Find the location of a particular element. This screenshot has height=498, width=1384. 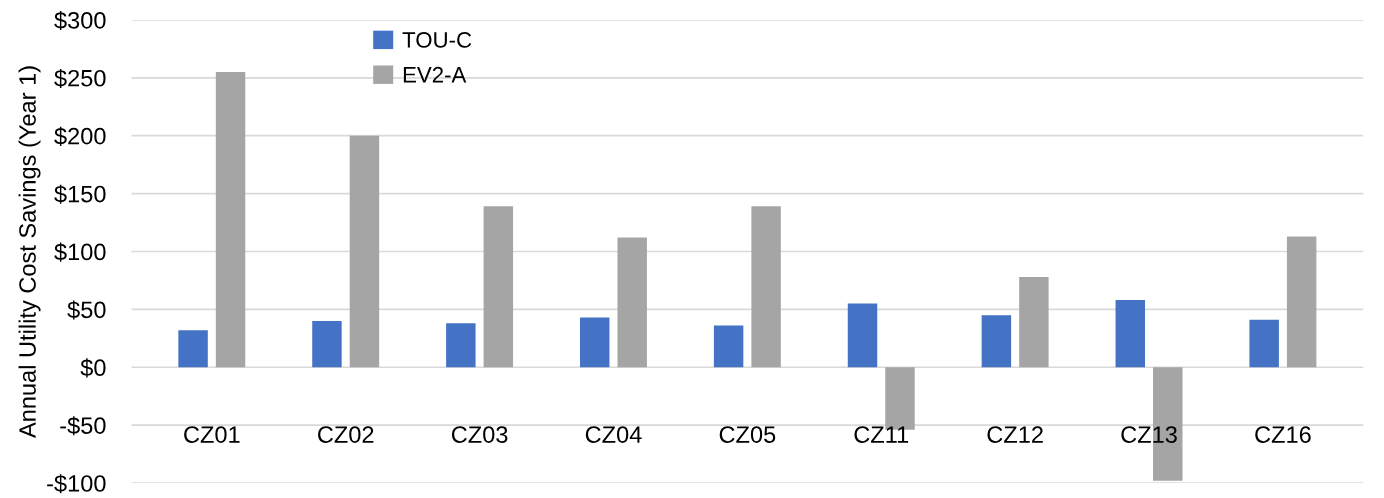

x-tick-label: CZ02 is located at coordinates (346, 434).